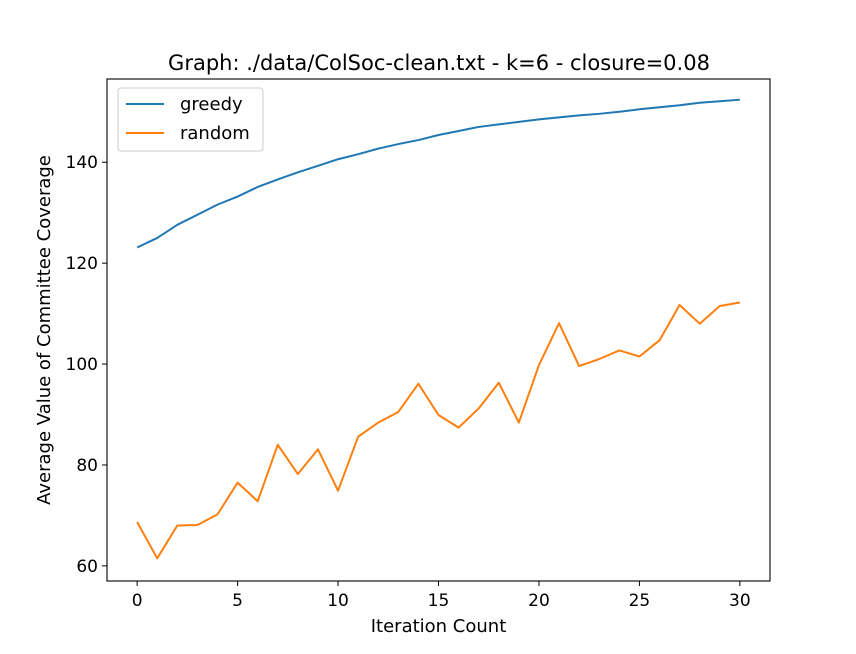 The image size is (856, 654). I want to click on x-axis-label: Iteration Count, so click(439, 626).